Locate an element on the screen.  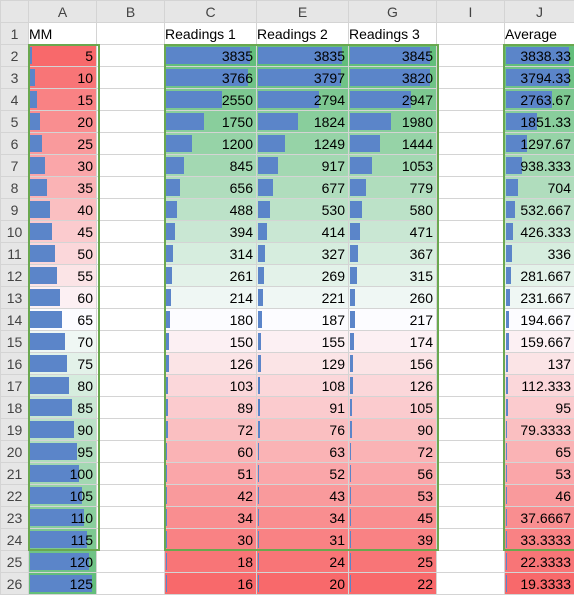
cell-readings-1: 1750 is located at coordinates (211, 122).